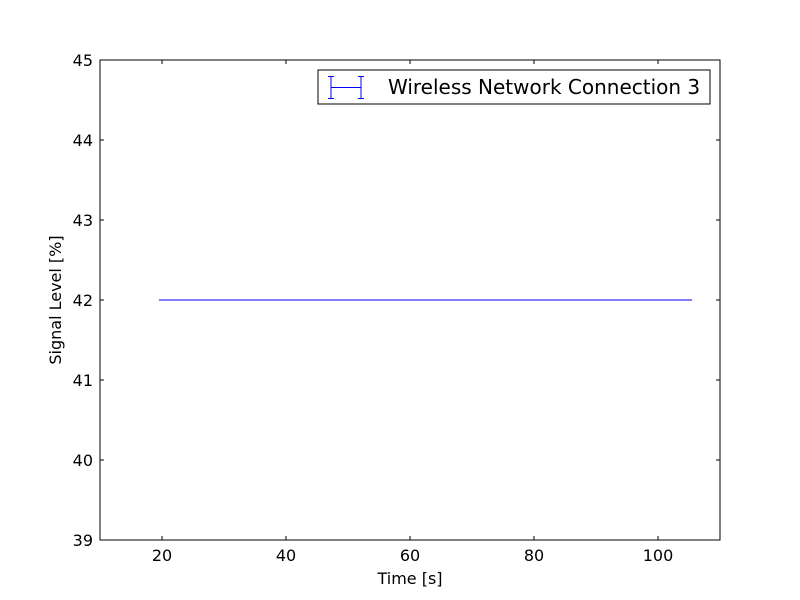 This screenshot has width=800, height=600. Describe the element at coordinates (544, 87) in the screenshot. I see `legend-label: Wireless Network Connection 3` at that location.